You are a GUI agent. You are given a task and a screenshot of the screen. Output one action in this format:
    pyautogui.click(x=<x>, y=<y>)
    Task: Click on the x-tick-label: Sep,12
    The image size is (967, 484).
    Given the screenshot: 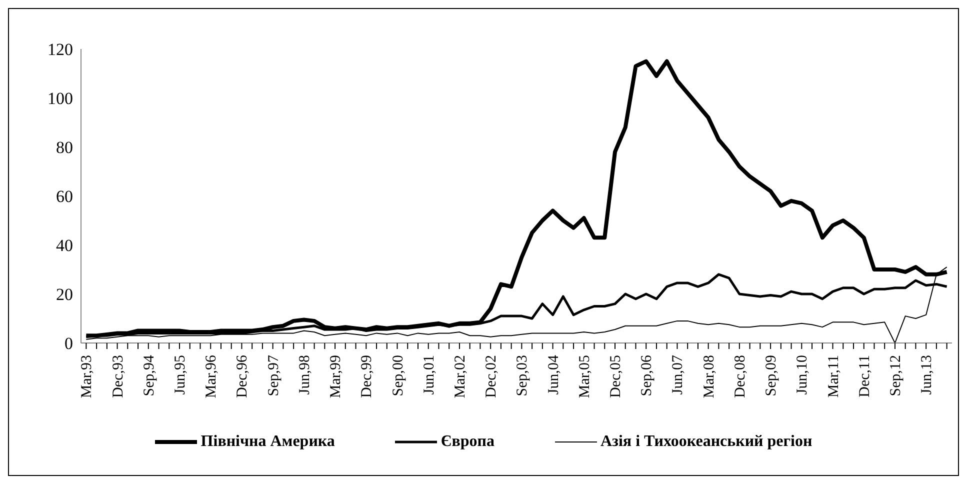 What is the action you would take?
    pyautogui.click(x=896, y=375)
    